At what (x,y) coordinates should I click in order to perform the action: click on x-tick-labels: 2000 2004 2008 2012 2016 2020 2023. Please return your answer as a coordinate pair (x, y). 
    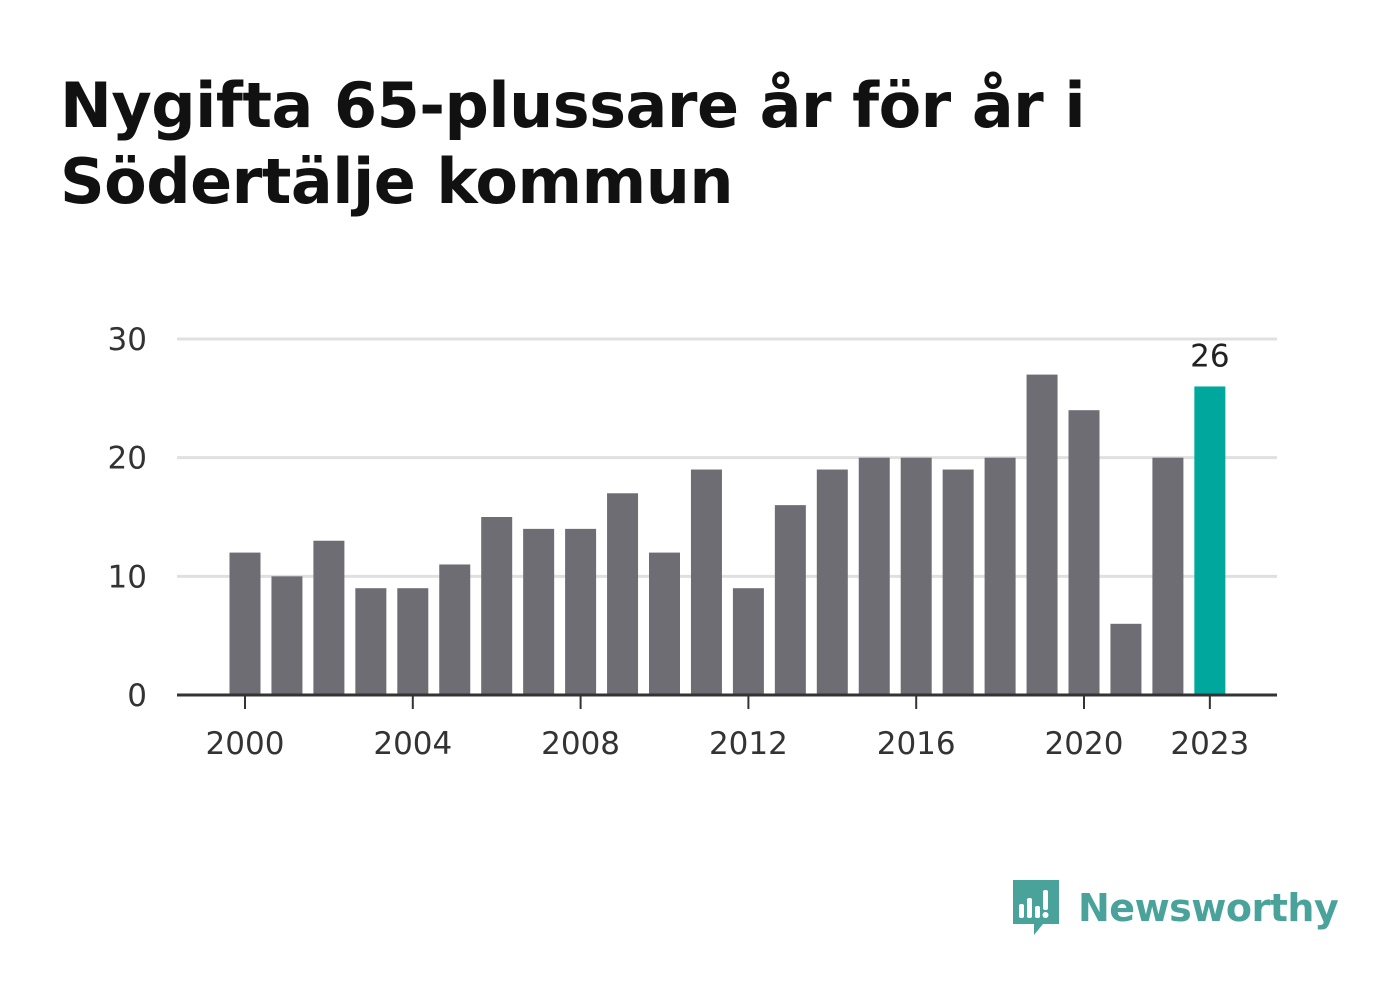
    Looking at the image, I should click on (728, 744).